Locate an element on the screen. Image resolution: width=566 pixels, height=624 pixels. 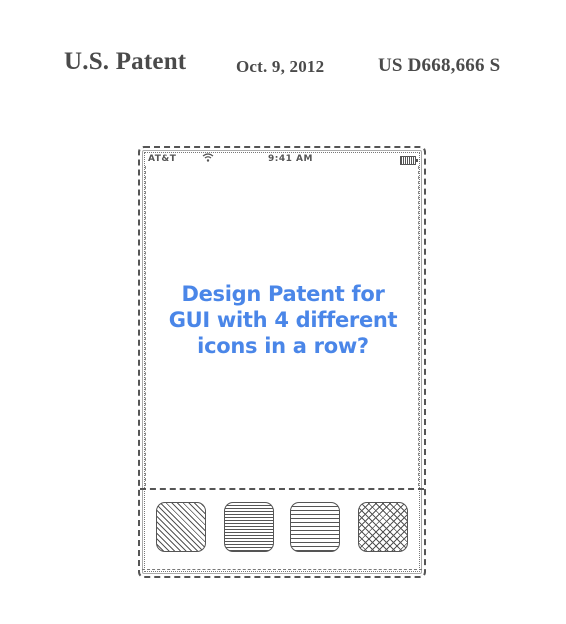
crosshatch-icon is located at coordinates (383, 527).